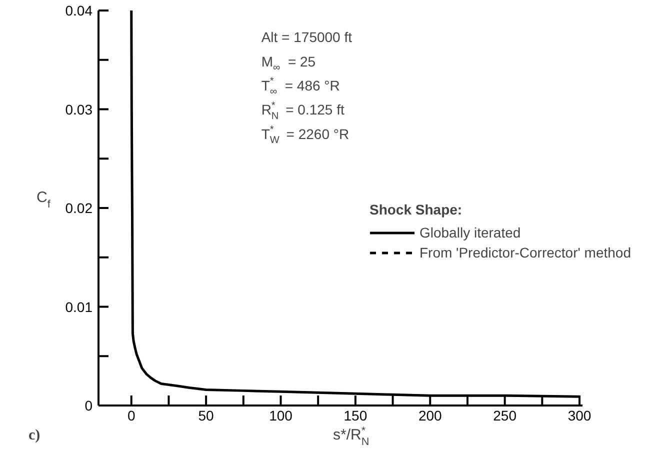 The image size is (661, 463). Describe the element at coordinates (430, 416) in the screenshot. I see `x-tick-label: 200` at that location.